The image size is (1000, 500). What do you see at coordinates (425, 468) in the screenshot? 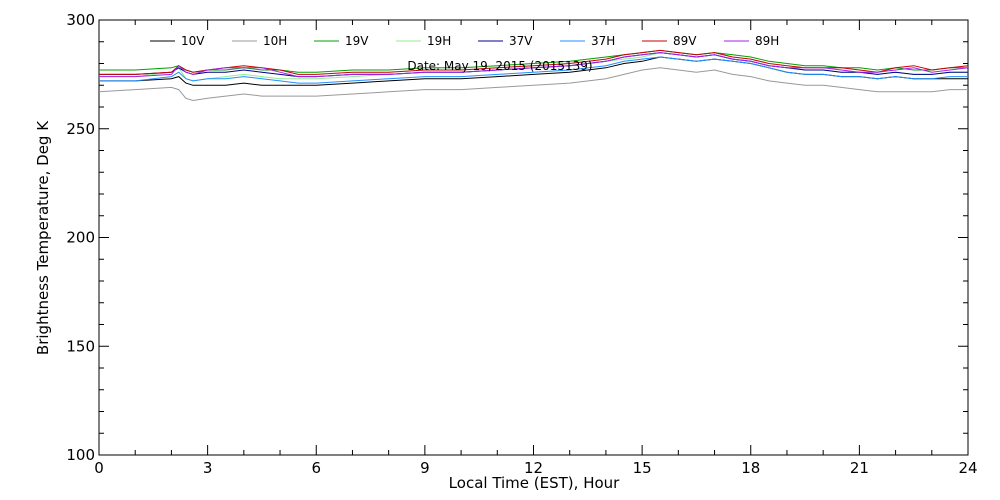
I see `x-tick-label: 9` at bounding box center [425, 468].